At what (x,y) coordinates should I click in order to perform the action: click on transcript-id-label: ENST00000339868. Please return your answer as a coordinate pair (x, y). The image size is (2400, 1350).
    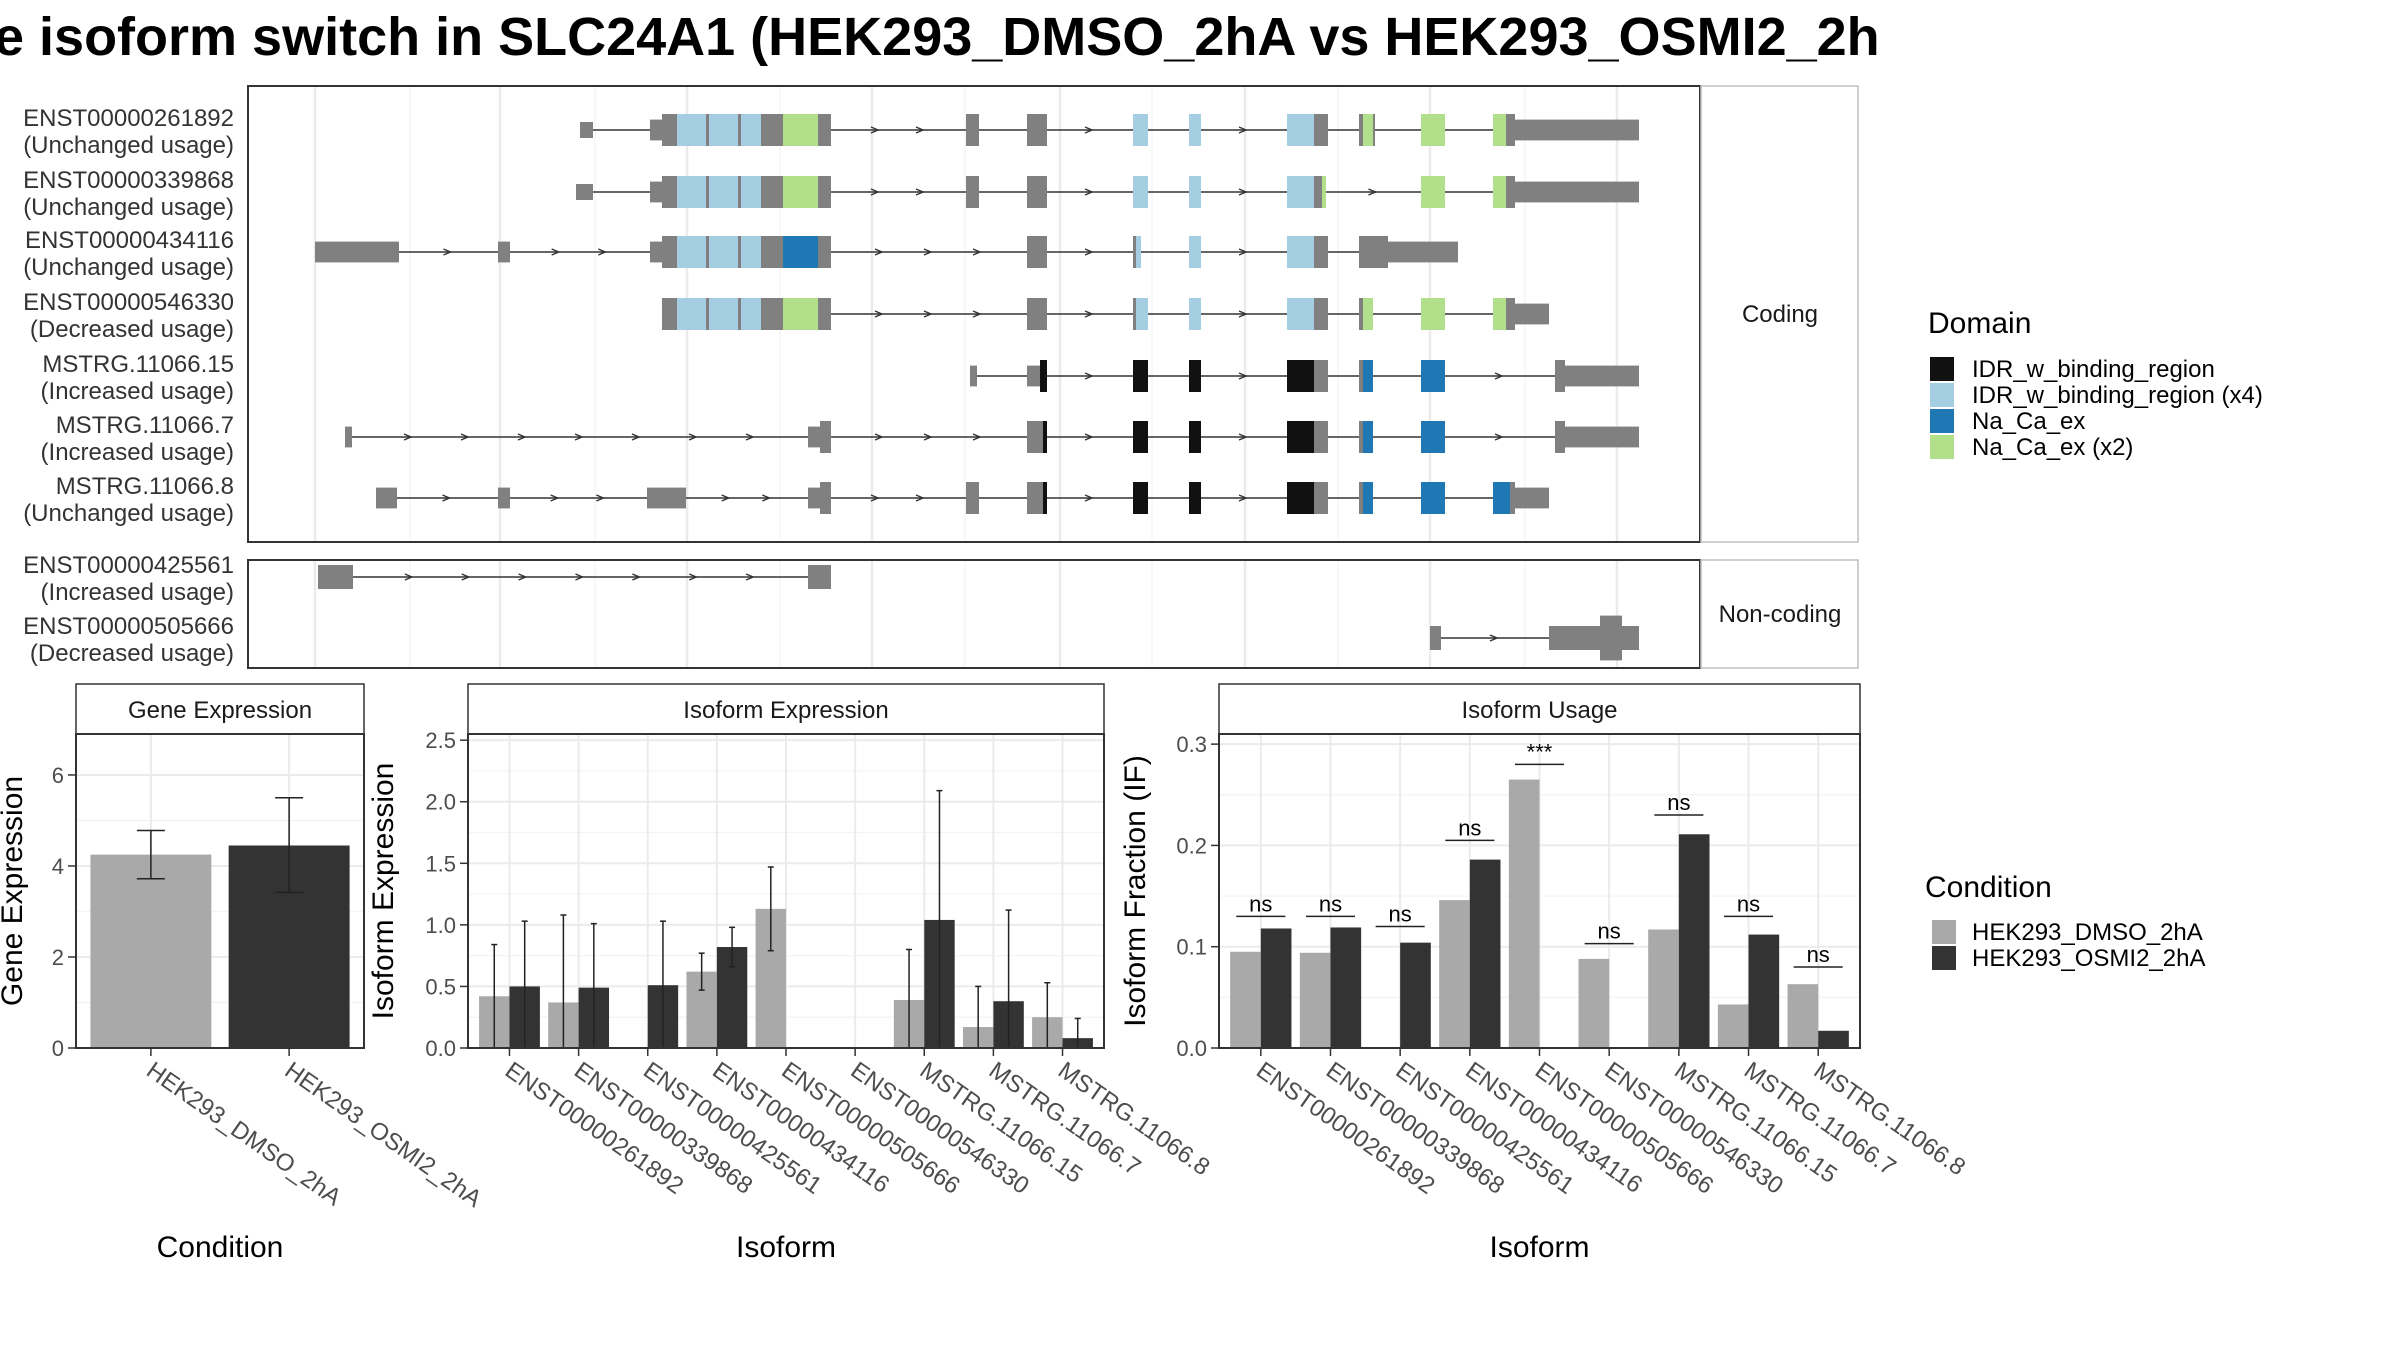
    Looking at the image, I should click on (128, 180).